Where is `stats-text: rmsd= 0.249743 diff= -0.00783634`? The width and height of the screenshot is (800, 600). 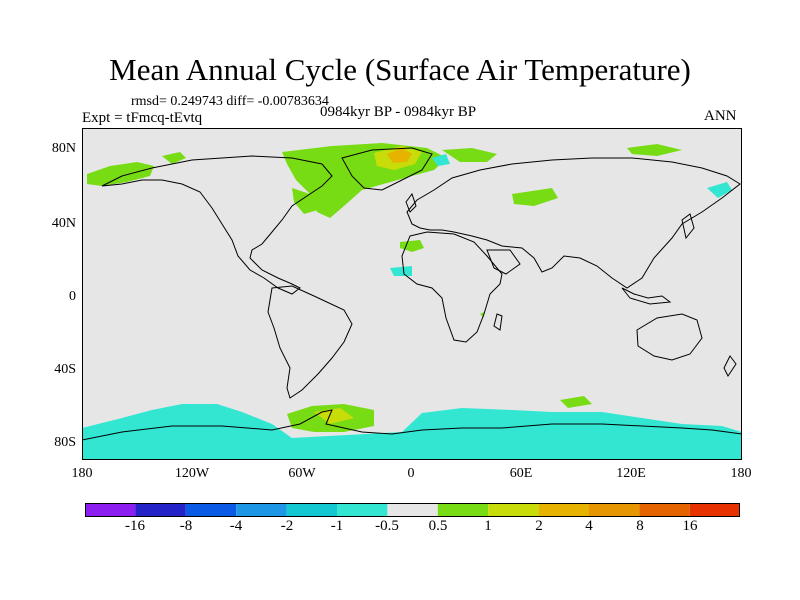
stats-text: rmsd= 0.249743 diff= -0.00783634 is located at coordinates (230, 101).